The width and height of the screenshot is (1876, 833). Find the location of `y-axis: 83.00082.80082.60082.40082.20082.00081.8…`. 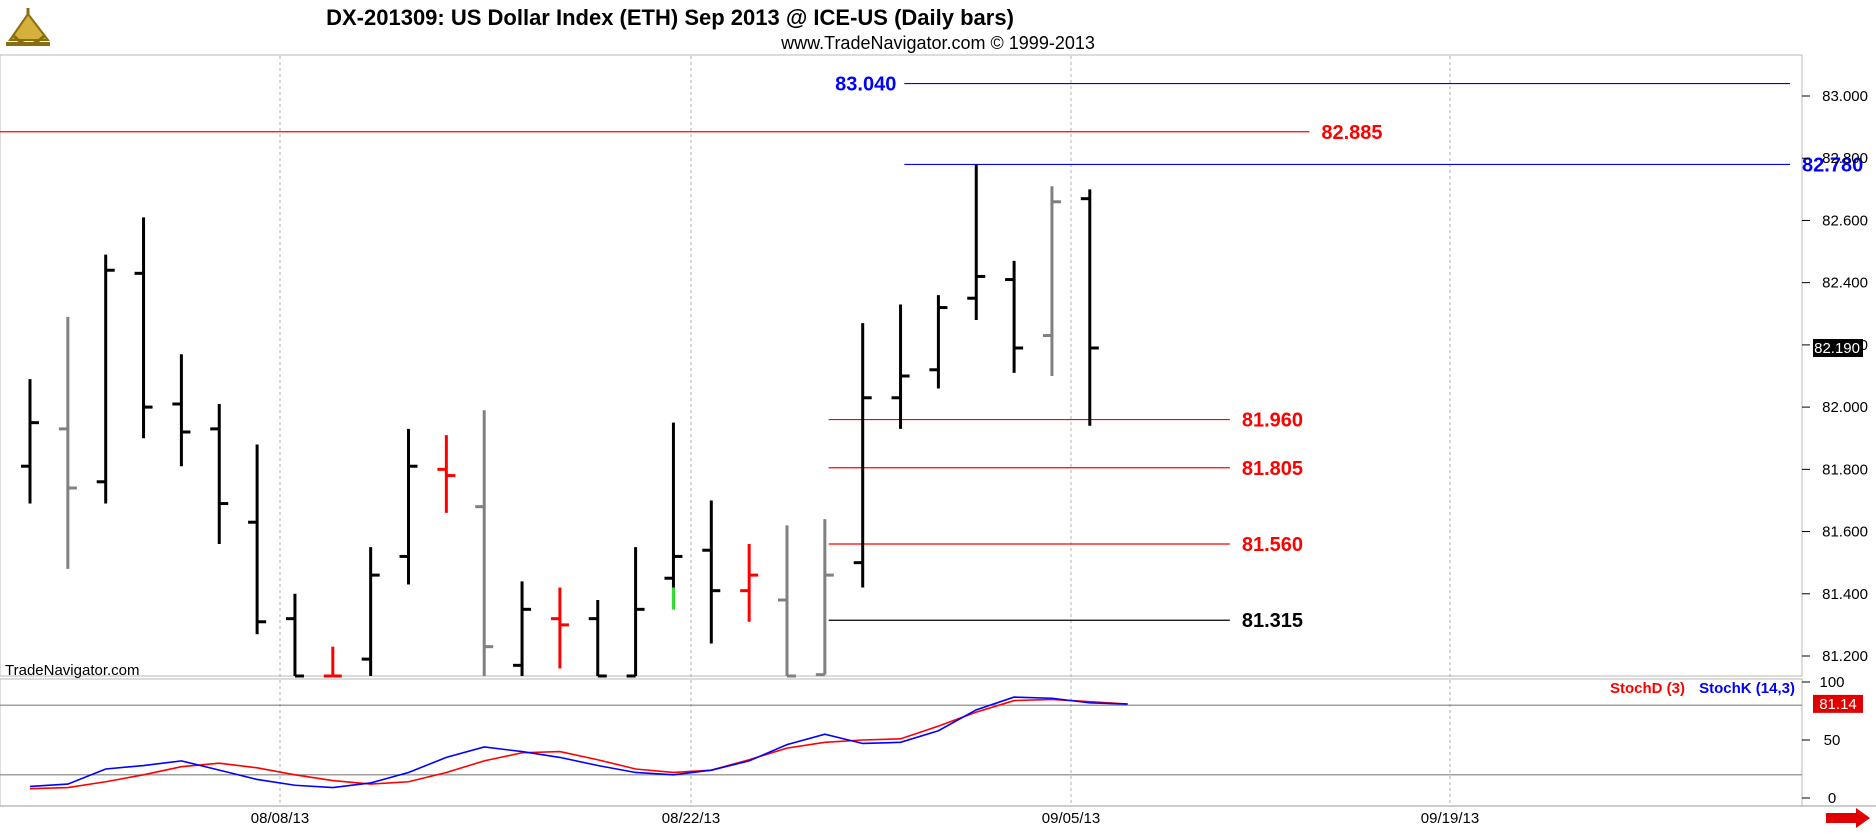

y-axis: 83.00082.80082.60082.40082.20082.00081.8… is located at coordinates (1835, 447).